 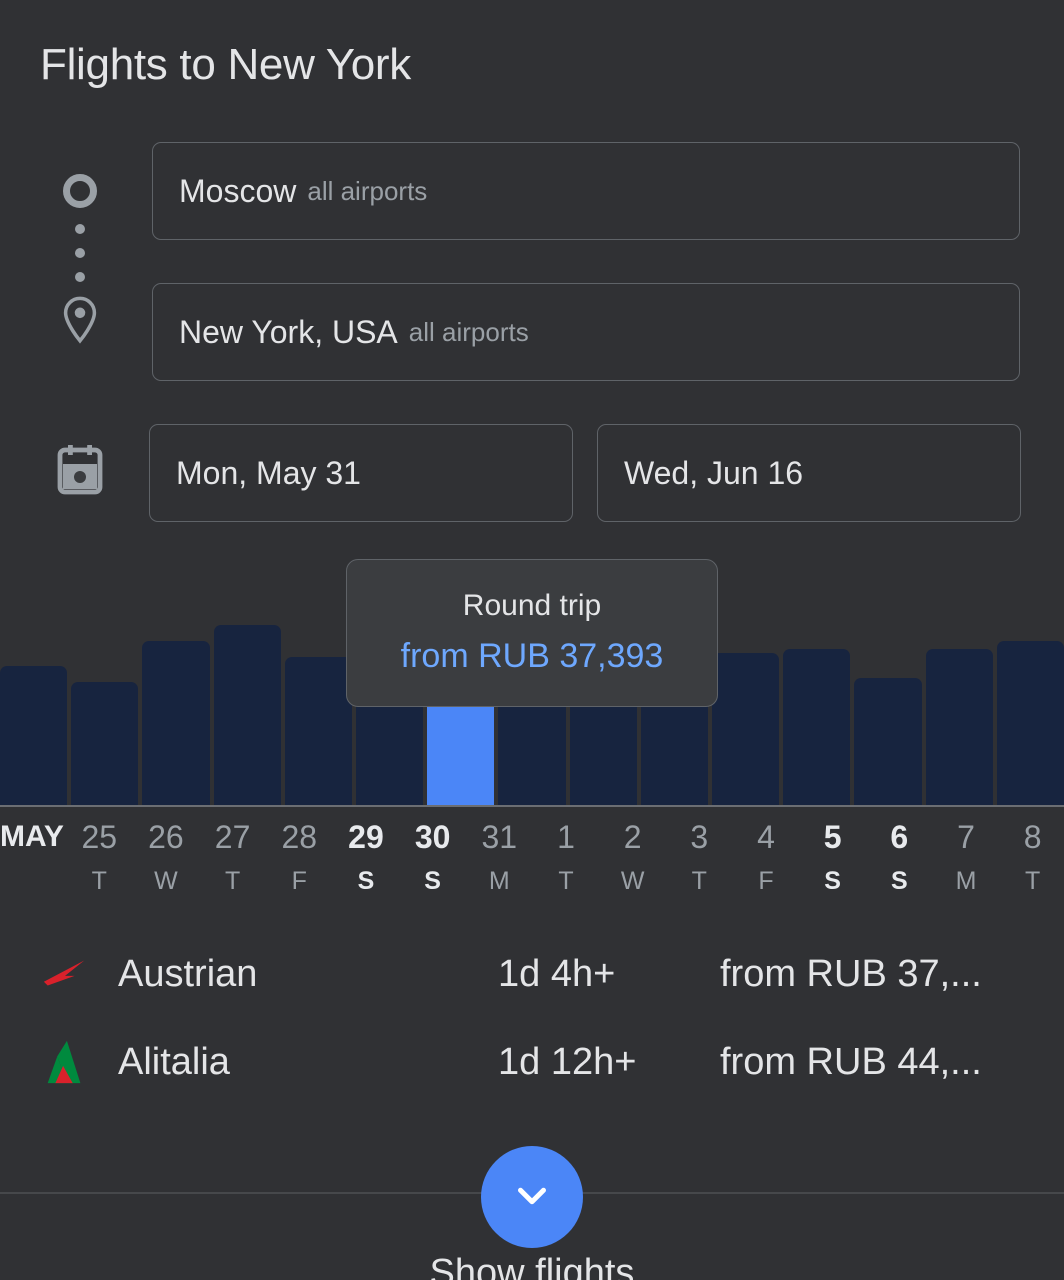 I want to click on map-pin-icon, so click(x=80, y=320).